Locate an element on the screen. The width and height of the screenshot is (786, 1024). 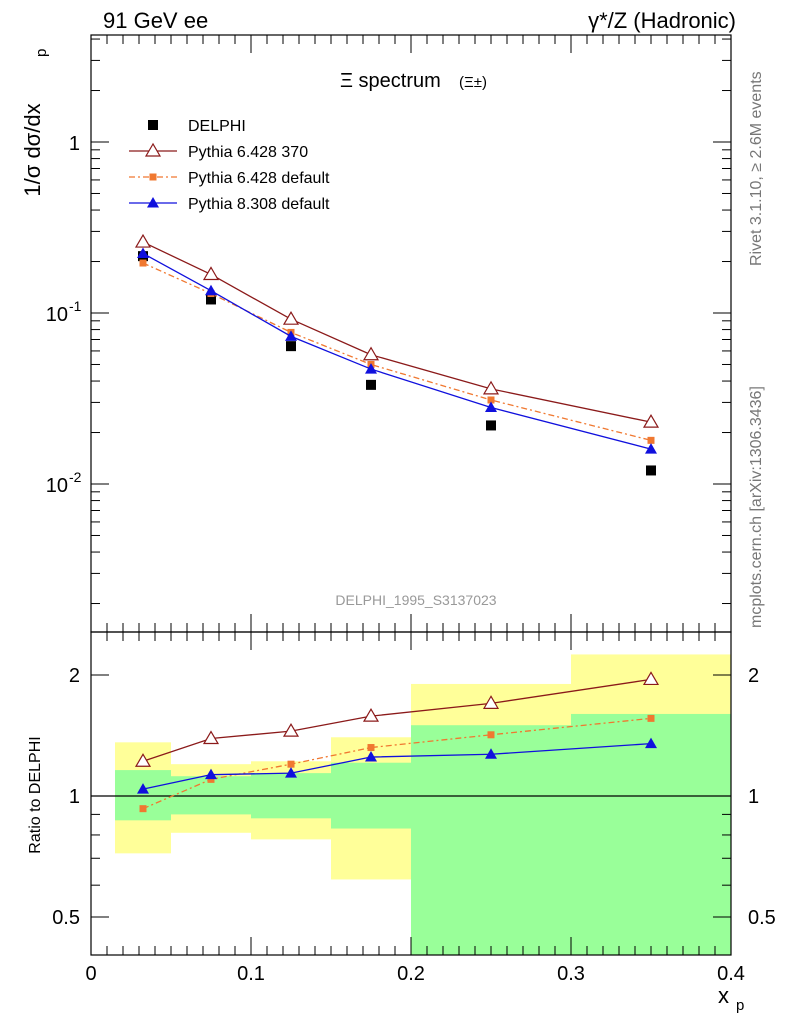
x-tick-label: 0 is located at coordinates (90, 974).